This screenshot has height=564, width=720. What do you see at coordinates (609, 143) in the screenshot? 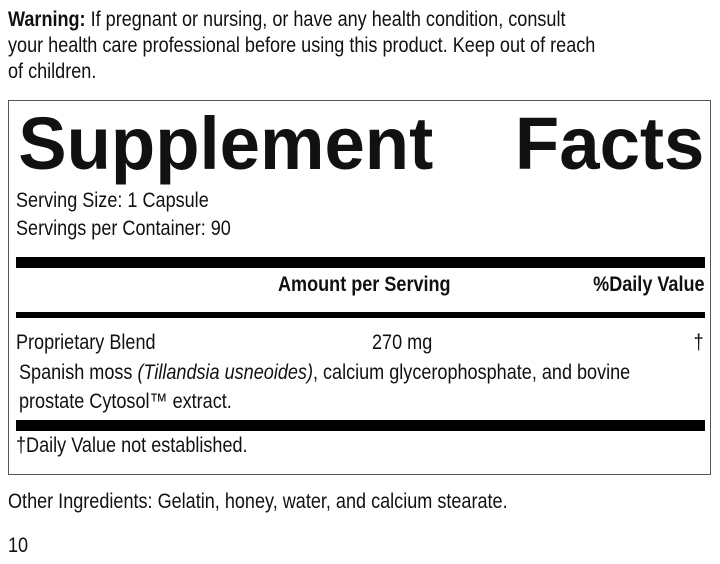
I see `title-word-facts: Facts` at bounding box center [609, 143].